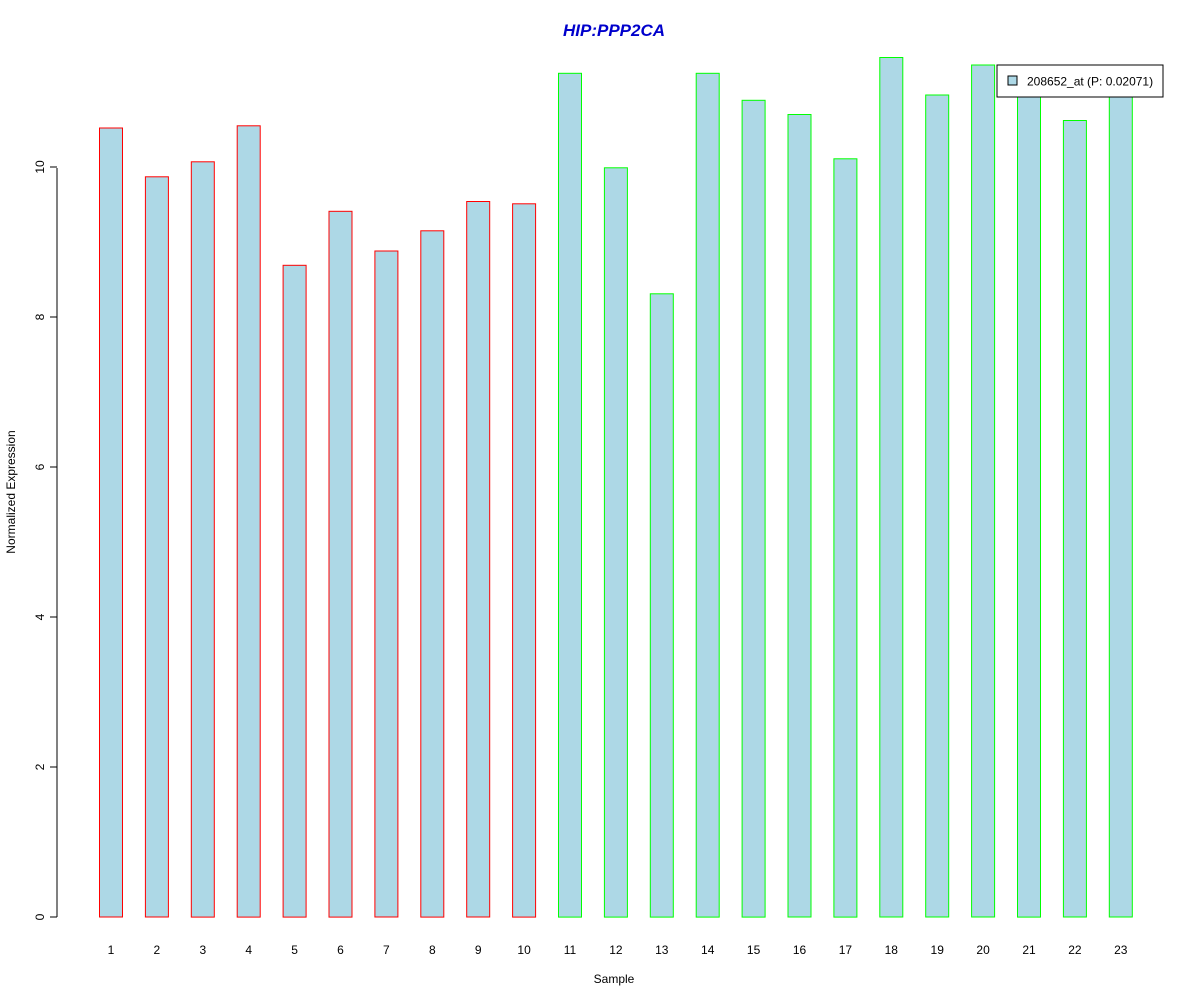  I want to click on x-tick-label: 5, so click(294, 950).